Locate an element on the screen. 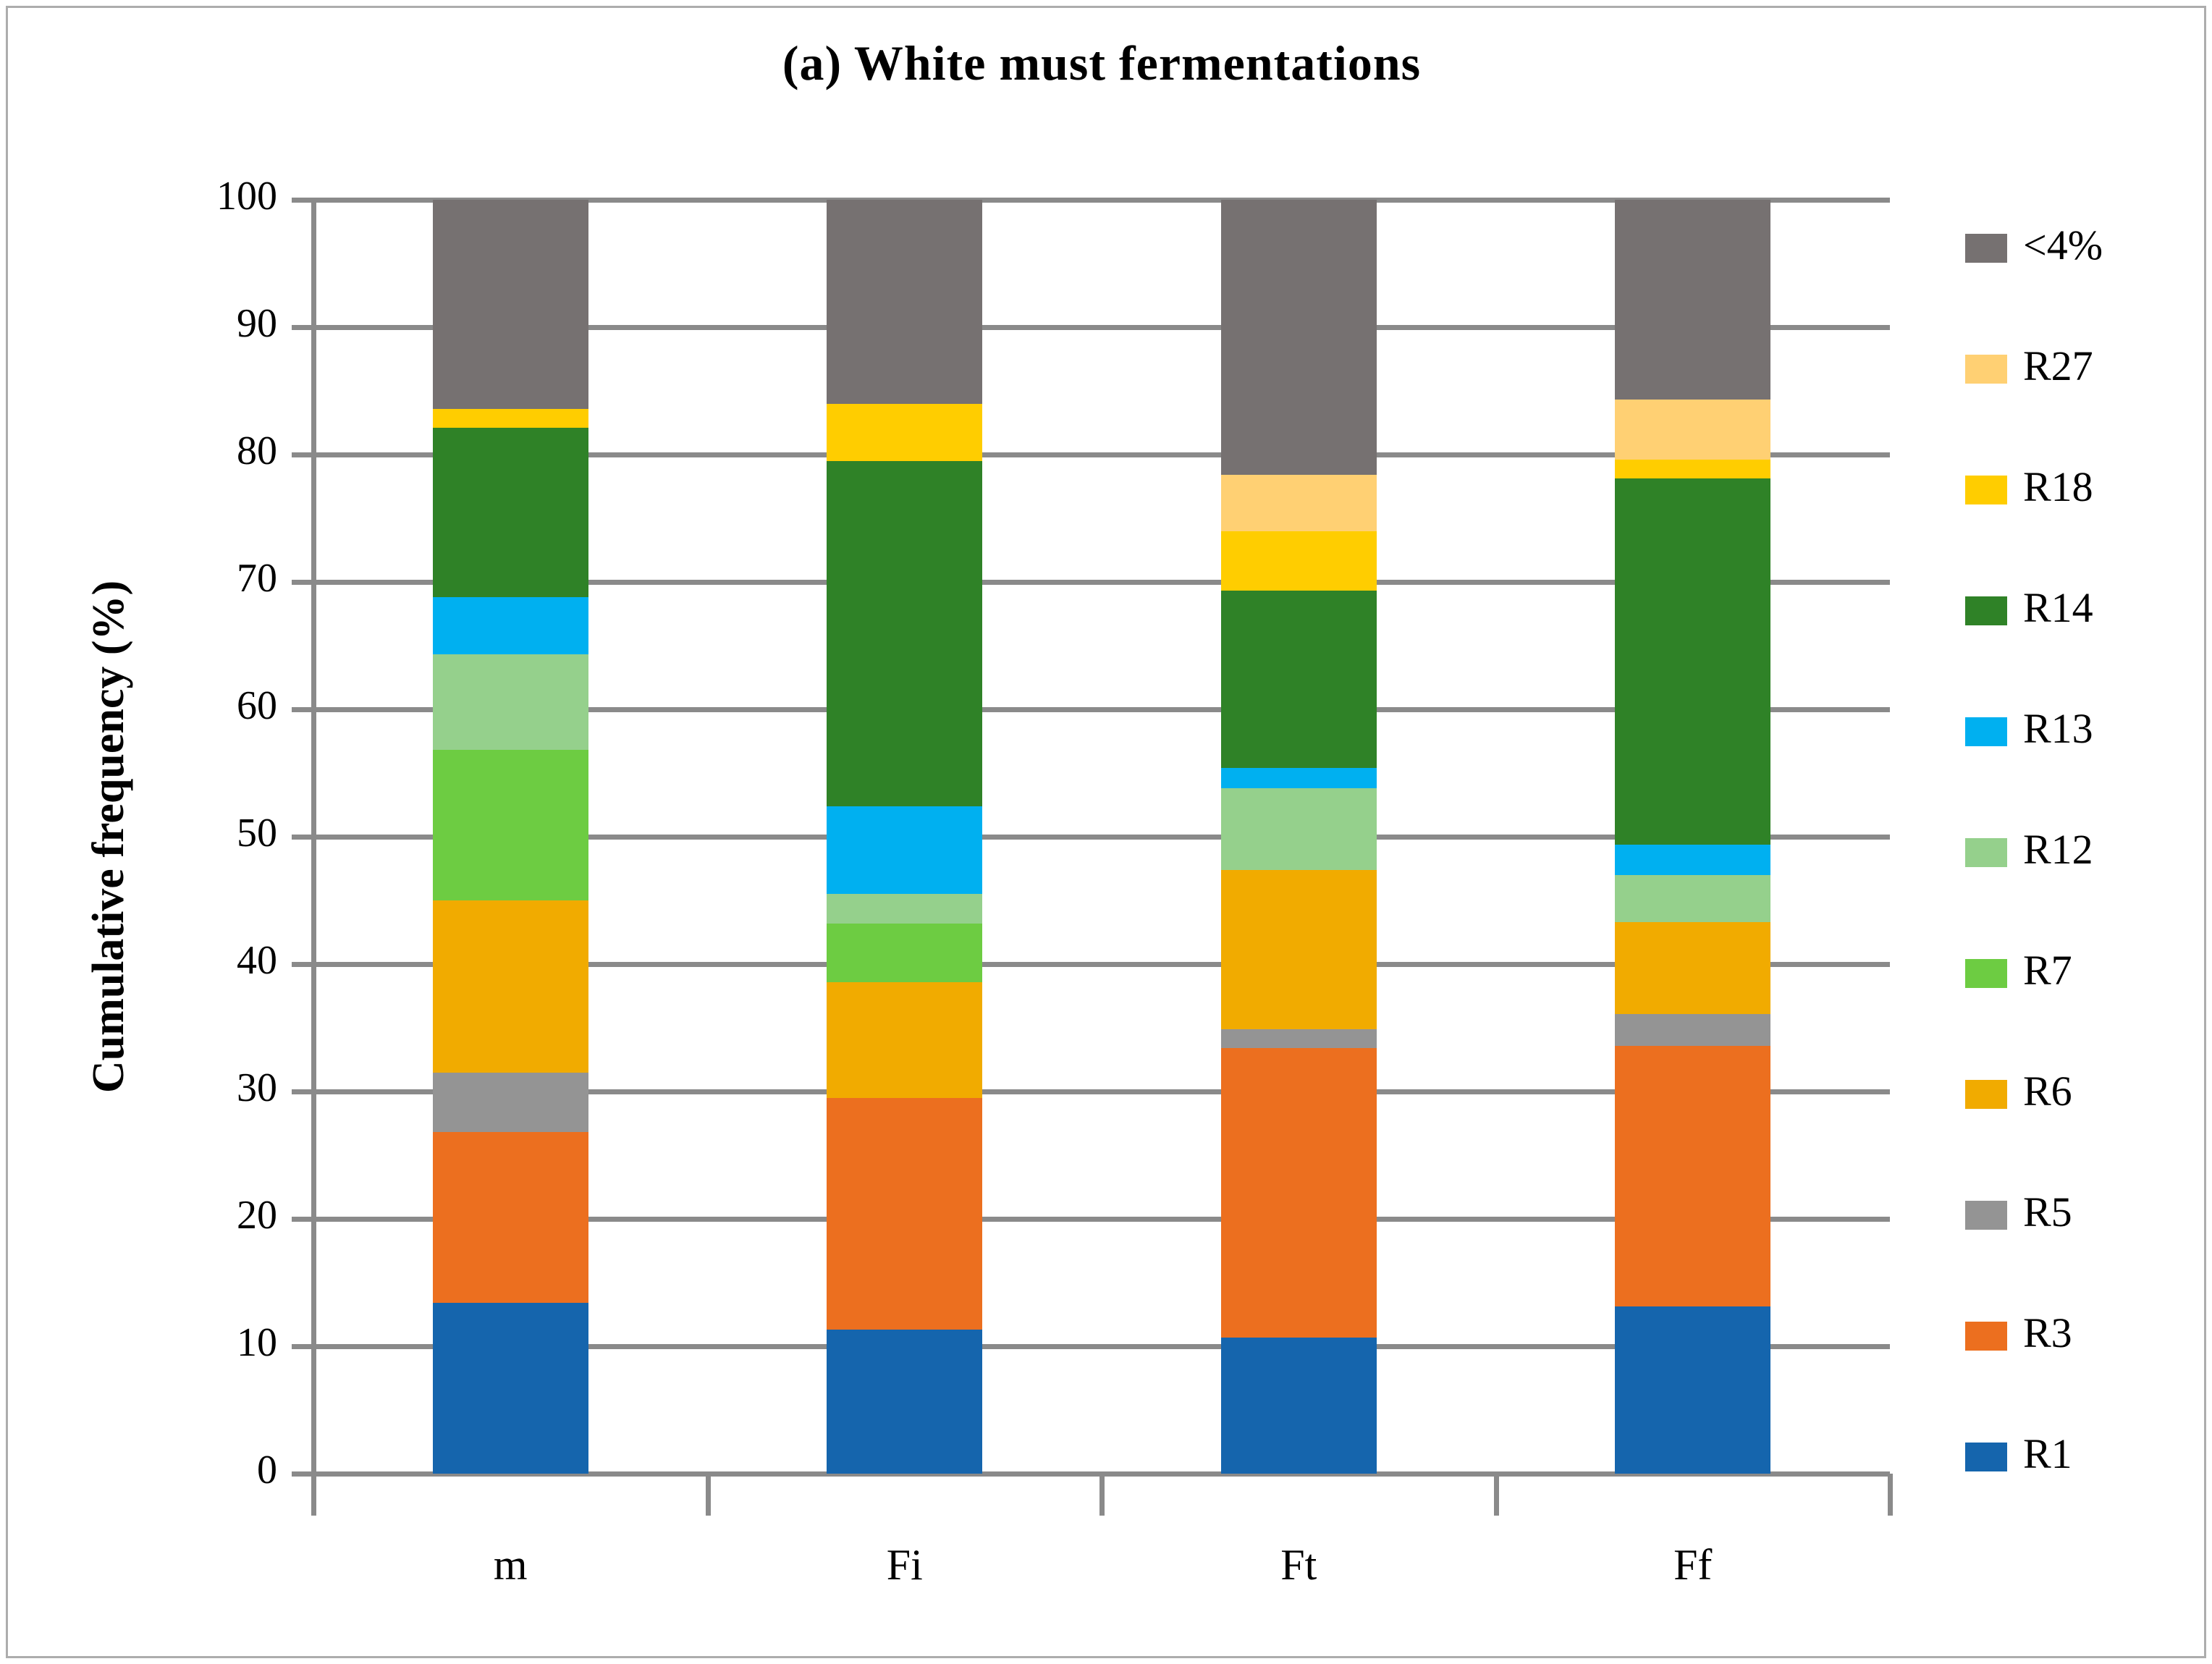 The width and height of the screenshot is (2212, 1664). x-category-label-Fi: Fi is located at coordinates (904, 1565).